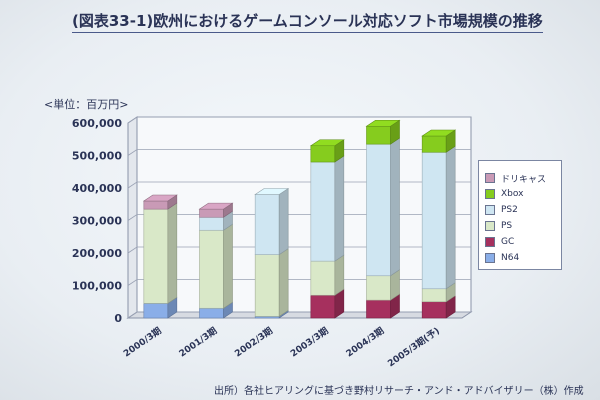 The image size is (600, 400). Describe the element at coordinates (97, 188) in the screenshot. I see `y-tick-label: 400,000` at that location.